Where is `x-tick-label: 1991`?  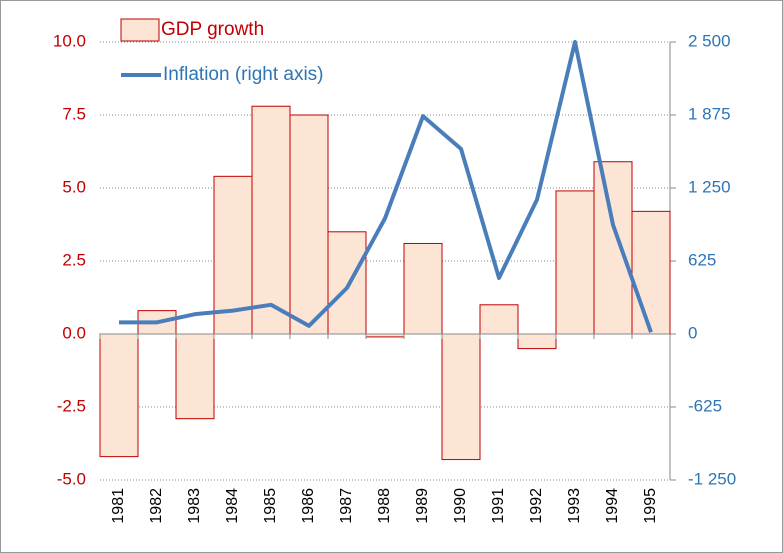 x-tick-label: 1991 is located at coordinates (498, 506).